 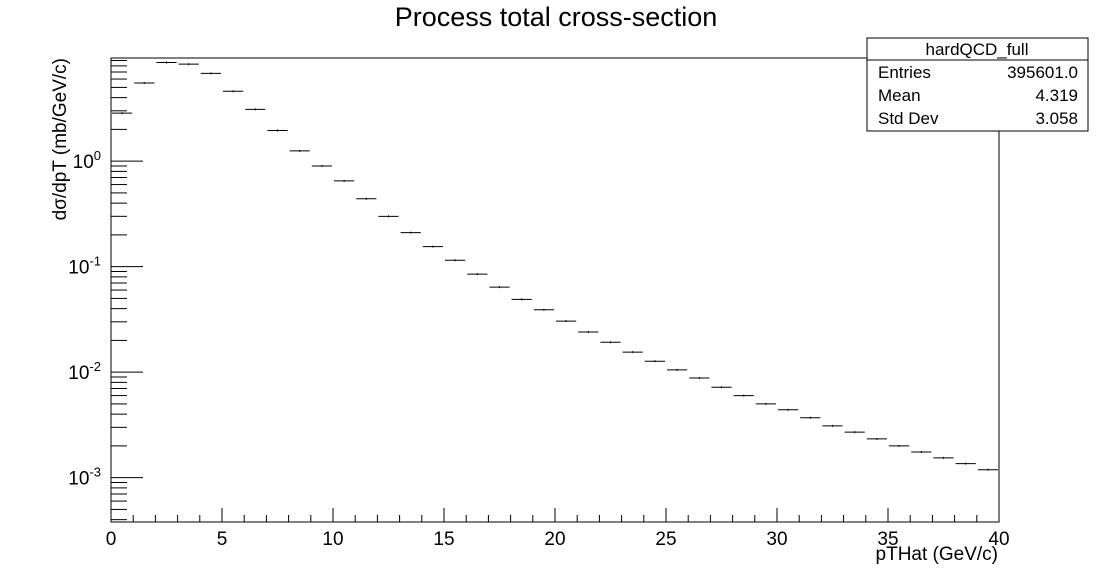 I want to click on x-axis: 0 5 10 15 20 25 30 35 40, so click(x=558, y=529).